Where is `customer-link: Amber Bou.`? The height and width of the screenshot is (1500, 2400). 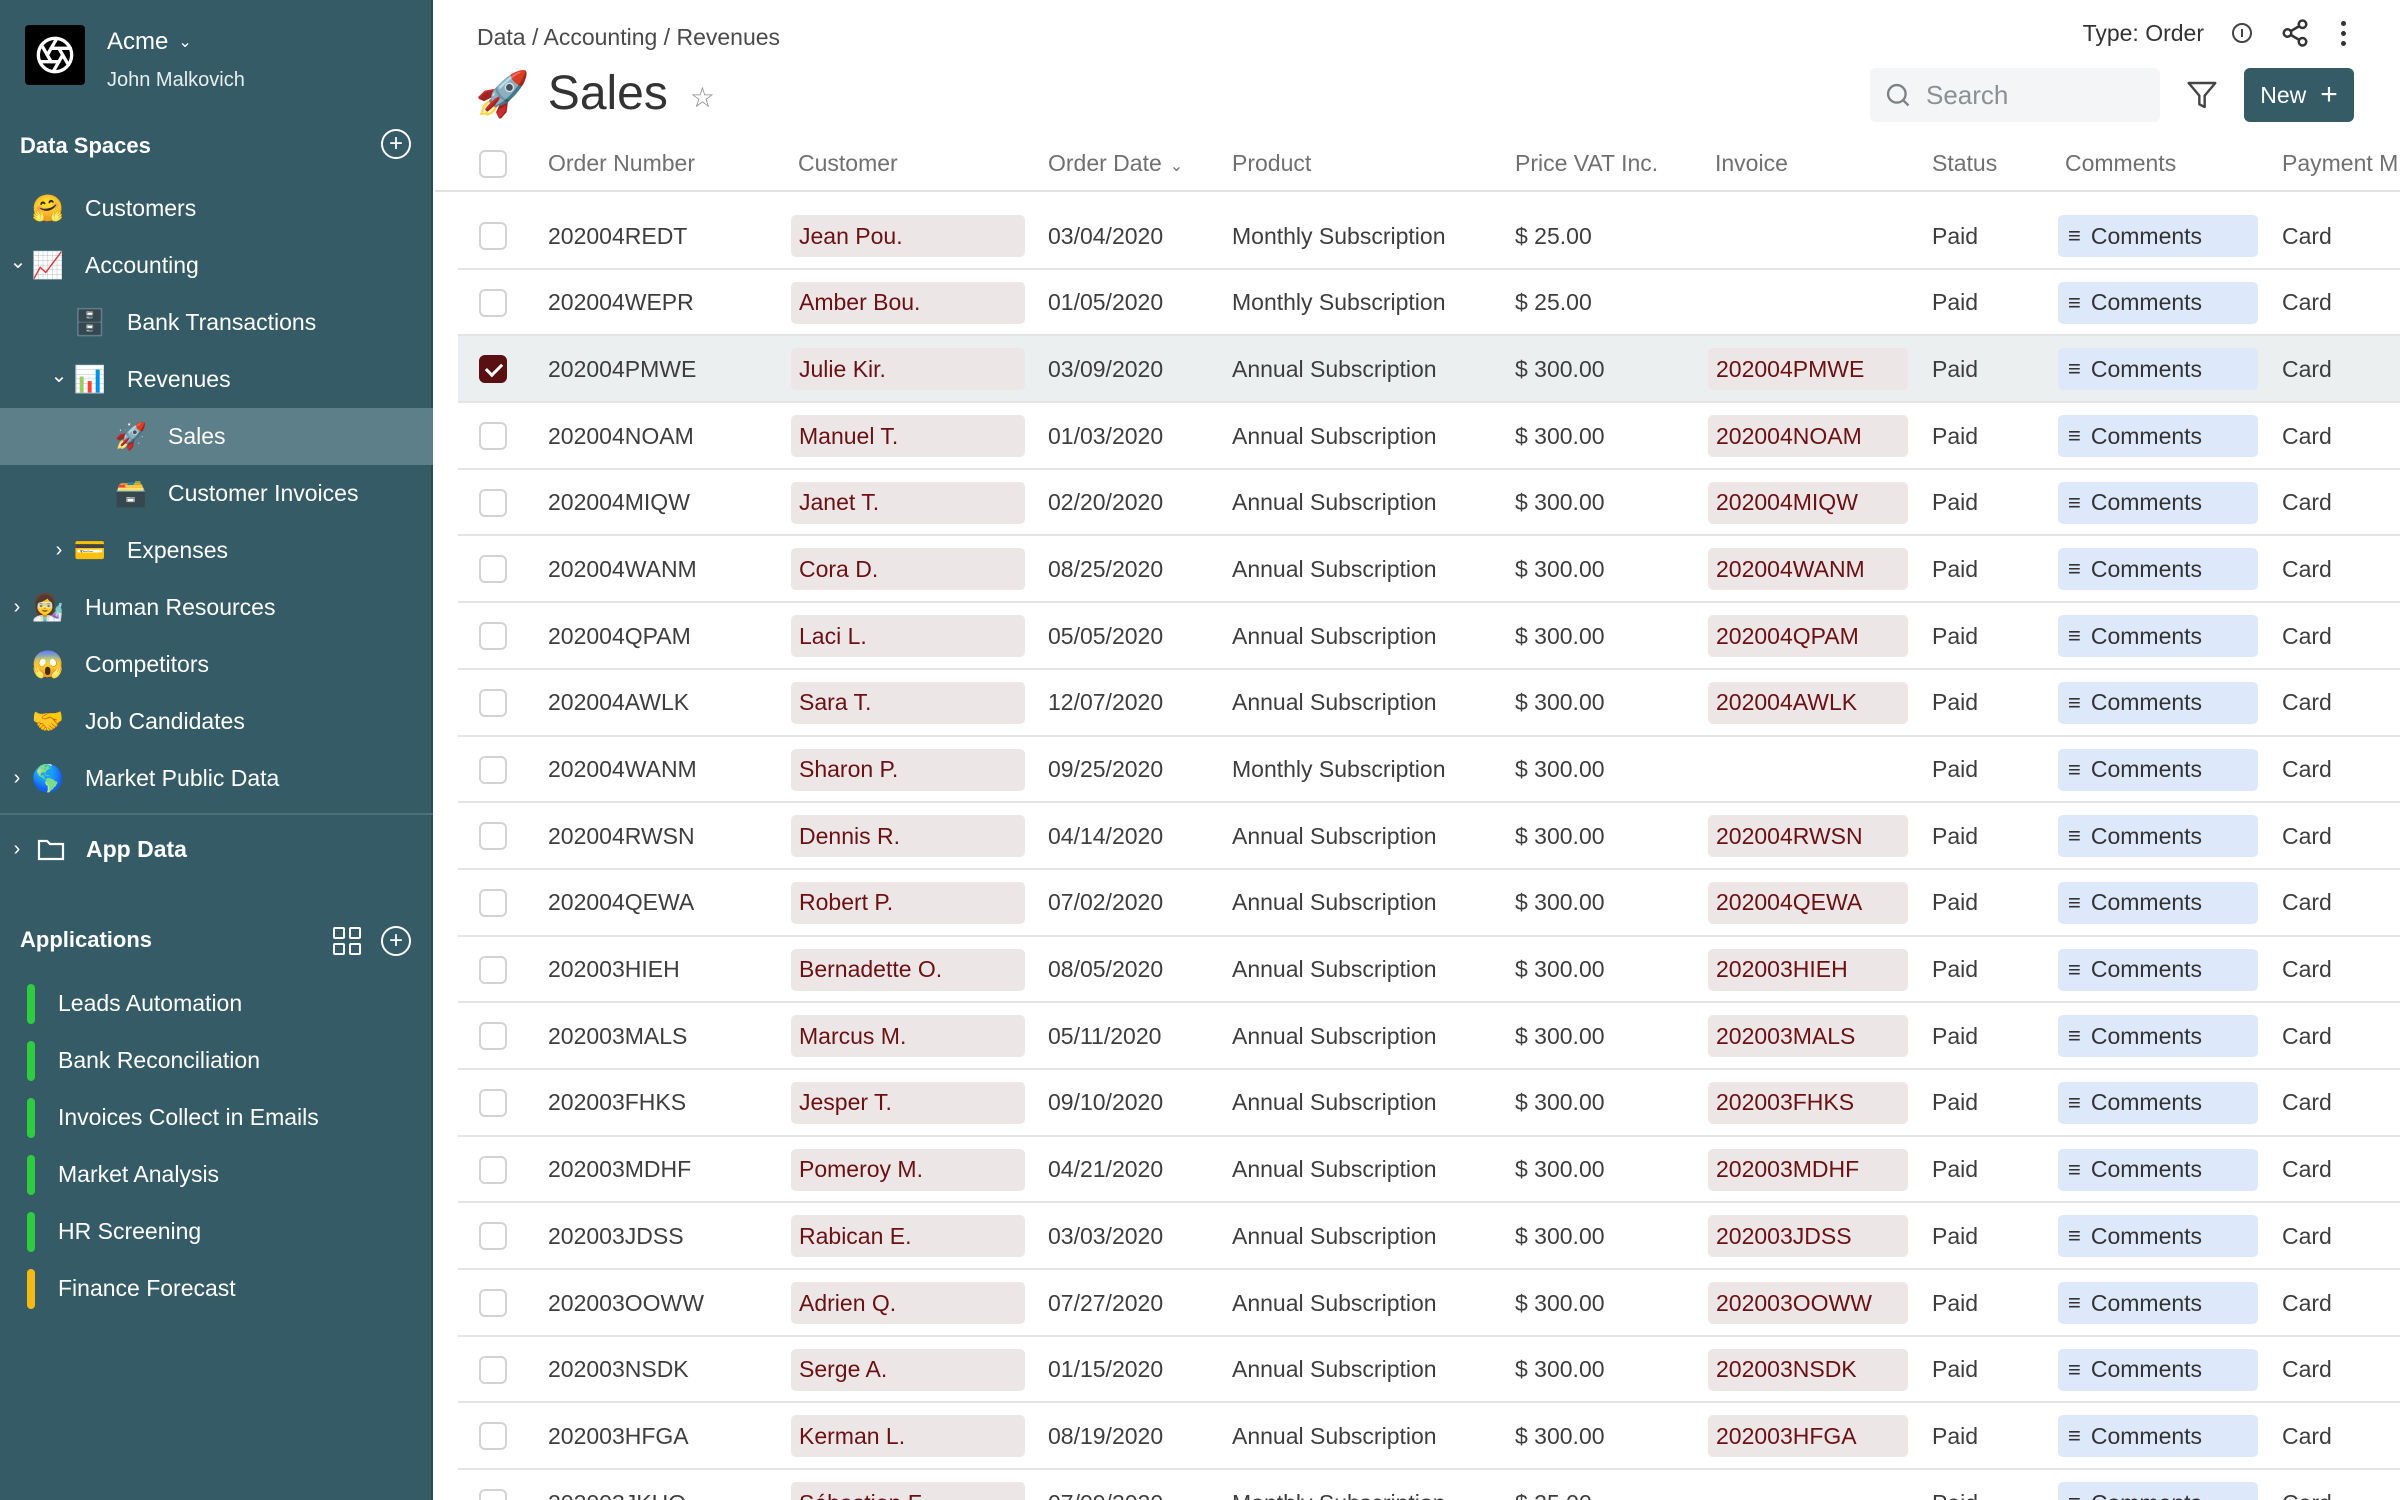 customer-link: Amber Bou. is located at coordinates (908, 302).